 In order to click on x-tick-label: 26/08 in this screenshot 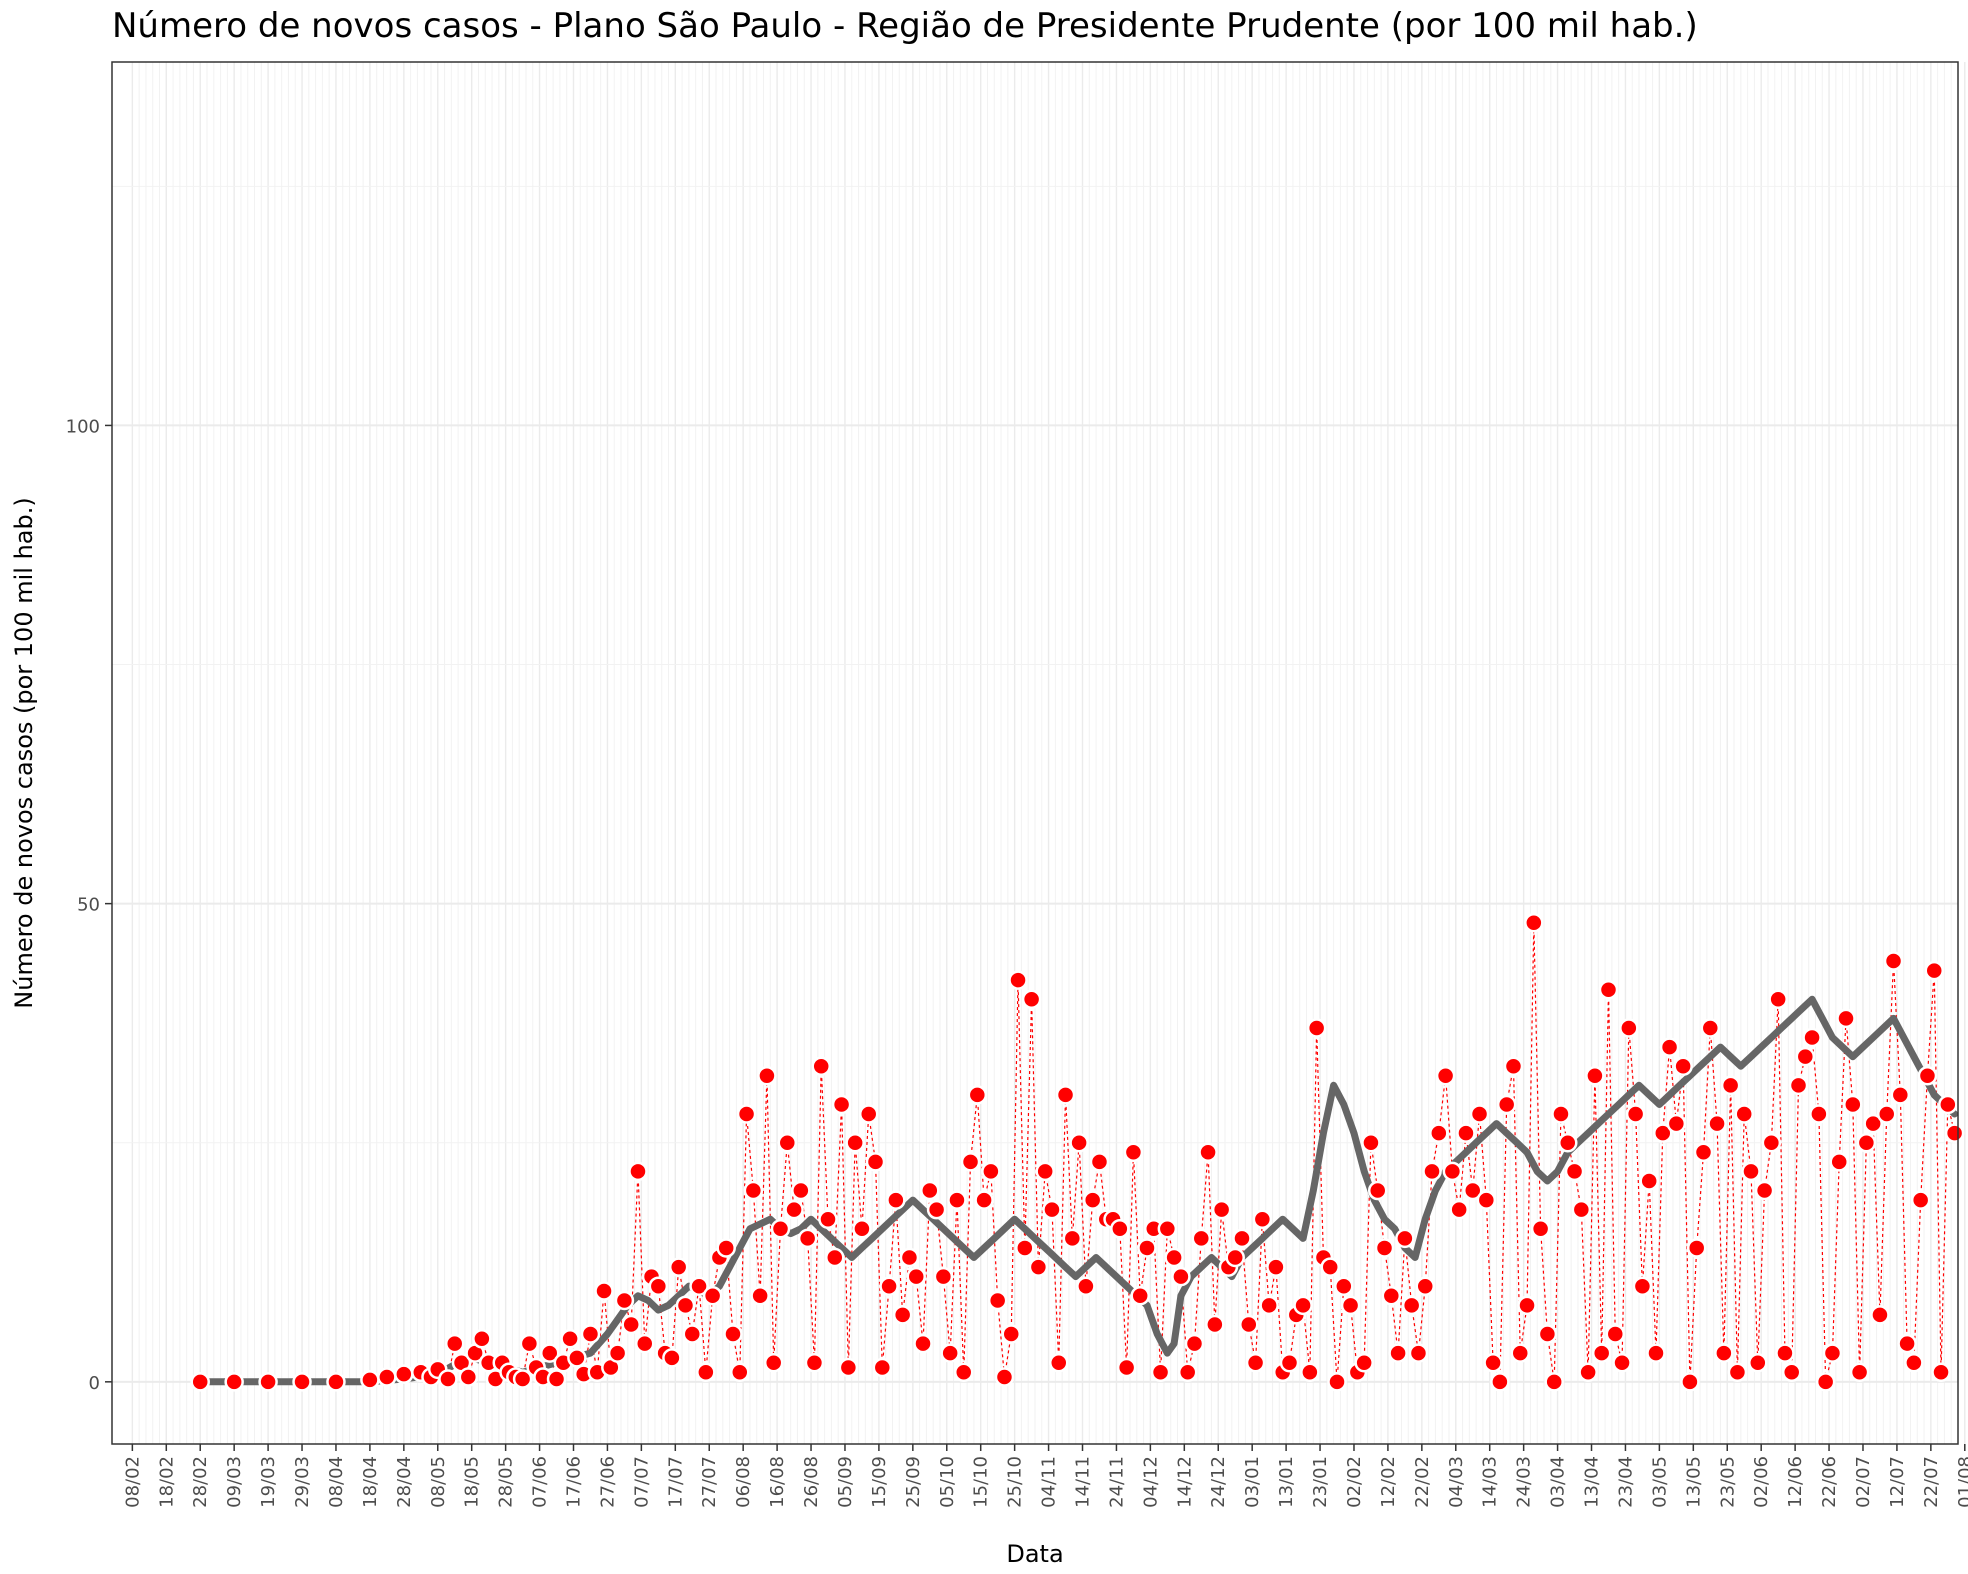, I will do `click(811, 1482)`.